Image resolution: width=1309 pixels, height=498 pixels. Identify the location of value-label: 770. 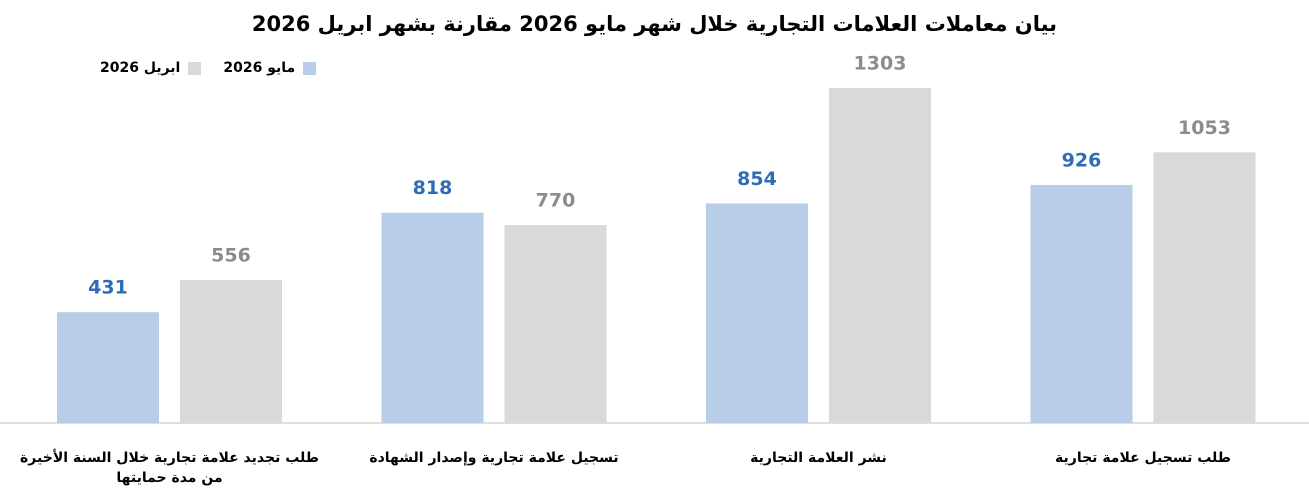
(556, 201).